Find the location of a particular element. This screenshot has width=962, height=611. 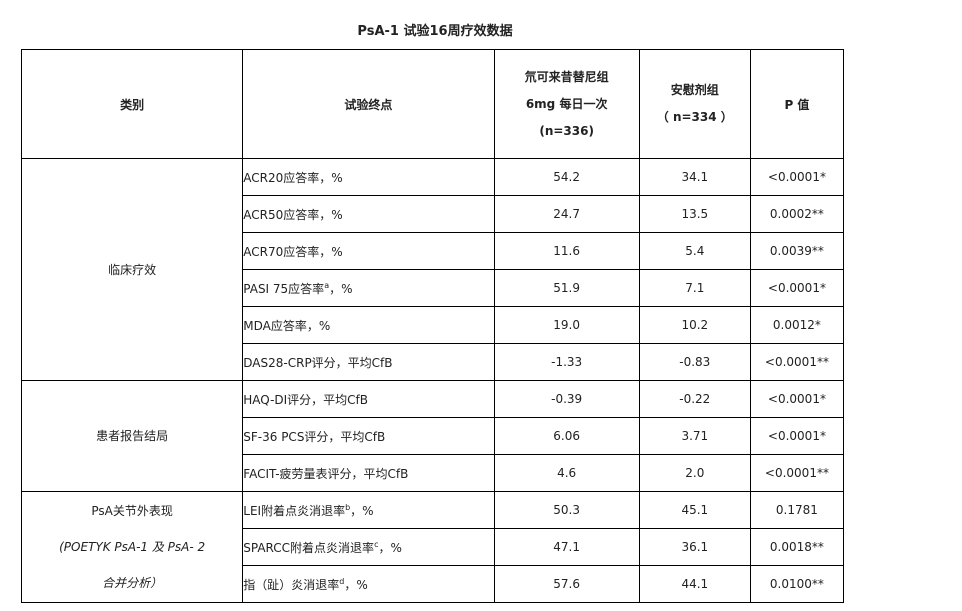

header-drug-n: (n=336) is located at coordinates (566, 130).